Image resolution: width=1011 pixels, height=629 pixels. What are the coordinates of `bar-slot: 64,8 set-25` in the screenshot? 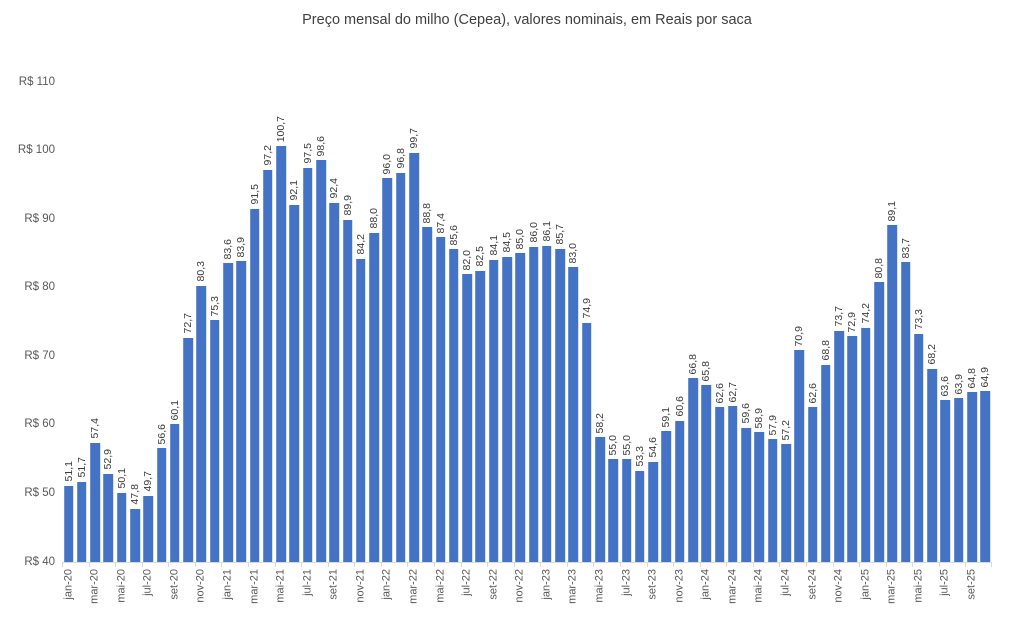 It's located at (971, 341).